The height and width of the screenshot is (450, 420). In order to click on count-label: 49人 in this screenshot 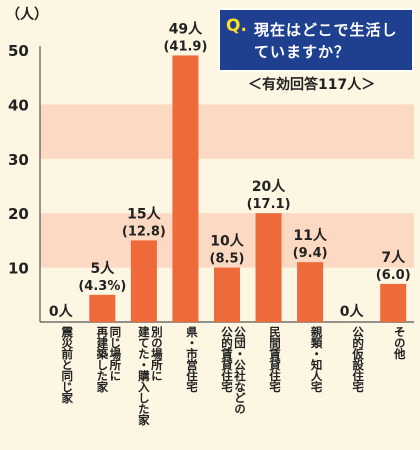, I will do `click(186, 28)`.